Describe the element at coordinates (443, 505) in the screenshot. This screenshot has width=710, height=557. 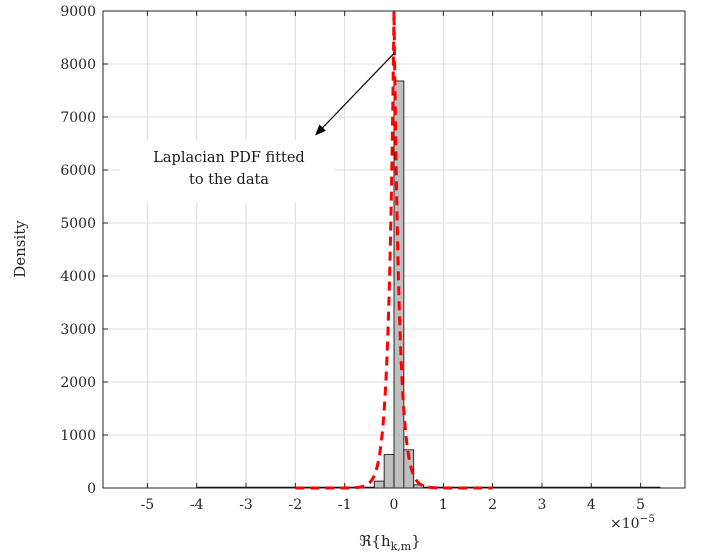
I see `x-tick-label: 1` at that location.